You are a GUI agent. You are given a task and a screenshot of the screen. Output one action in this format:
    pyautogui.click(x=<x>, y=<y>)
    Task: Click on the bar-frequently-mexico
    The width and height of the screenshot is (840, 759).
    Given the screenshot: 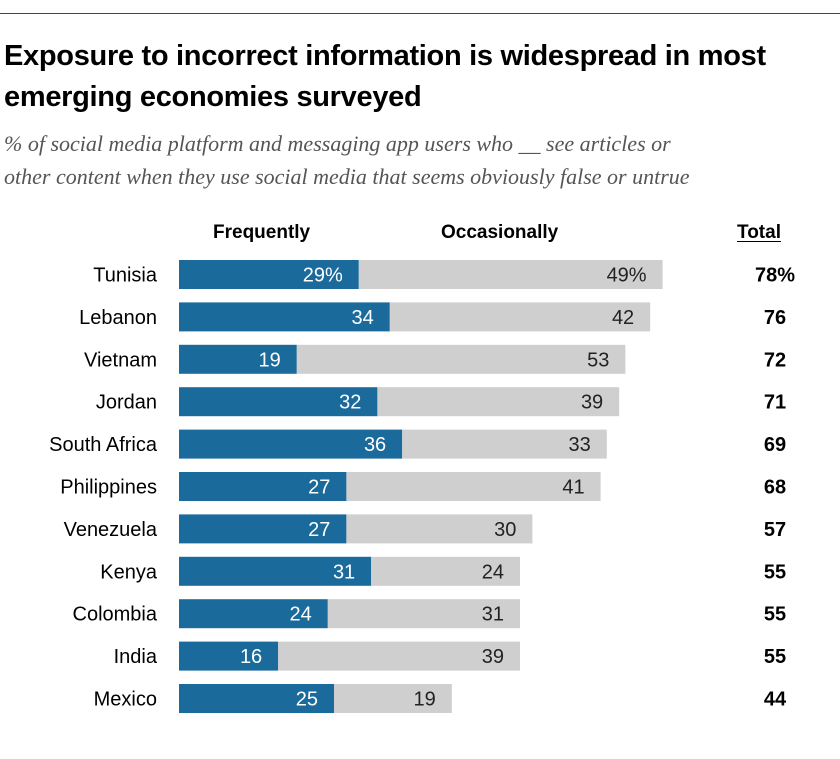 What is the action you would take?
    pyautogui.click(x=256, y=698)
    